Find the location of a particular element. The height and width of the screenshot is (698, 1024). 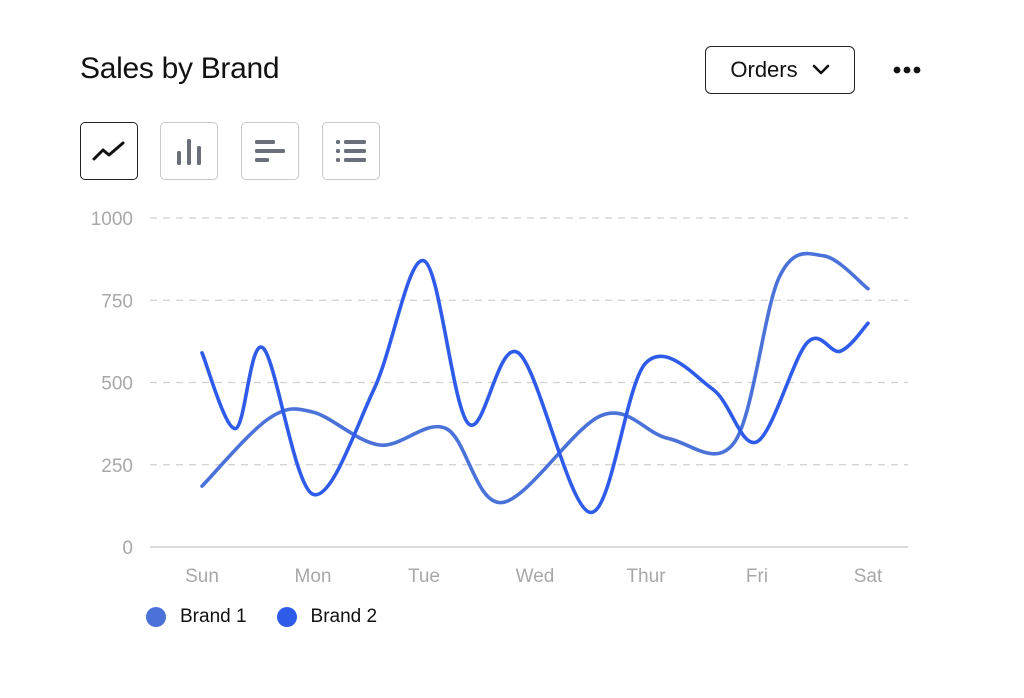

y-tick-label: 250 is located at coordinates (117, 466).